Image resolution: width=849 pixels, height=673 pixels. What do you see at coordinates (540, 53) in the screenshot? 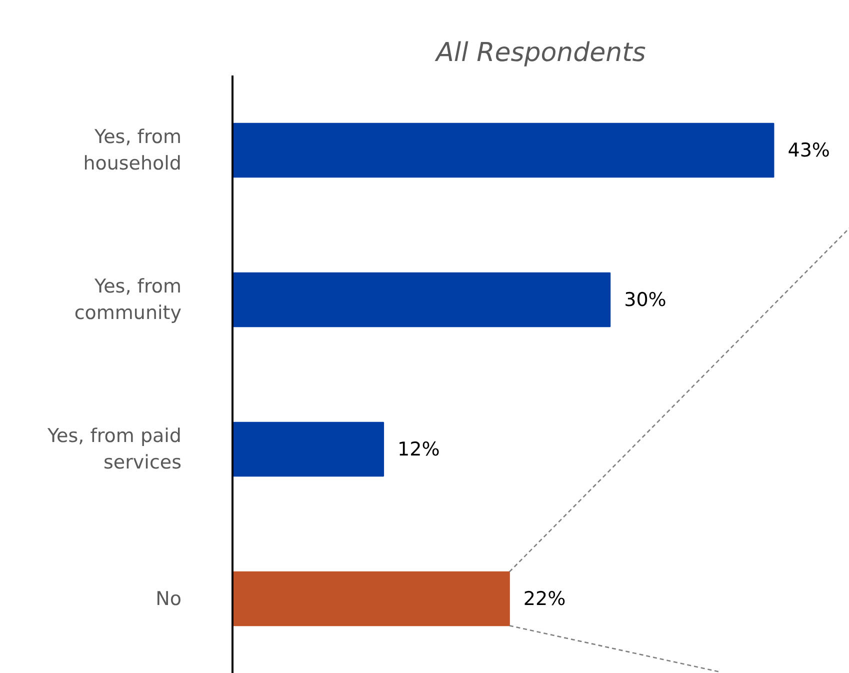
I see `chart-title: All Respondents` at bounding box center [540, 53].